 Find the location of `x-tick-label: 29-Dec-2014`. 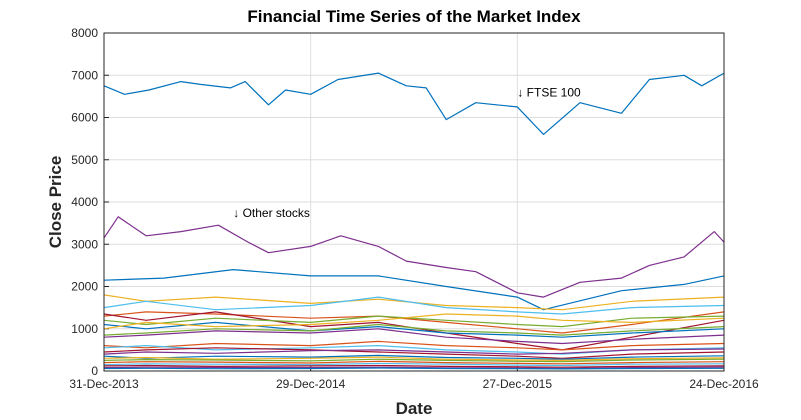

x-tick-label: 29-Dec-2014 is located at coordinates (311, 384).